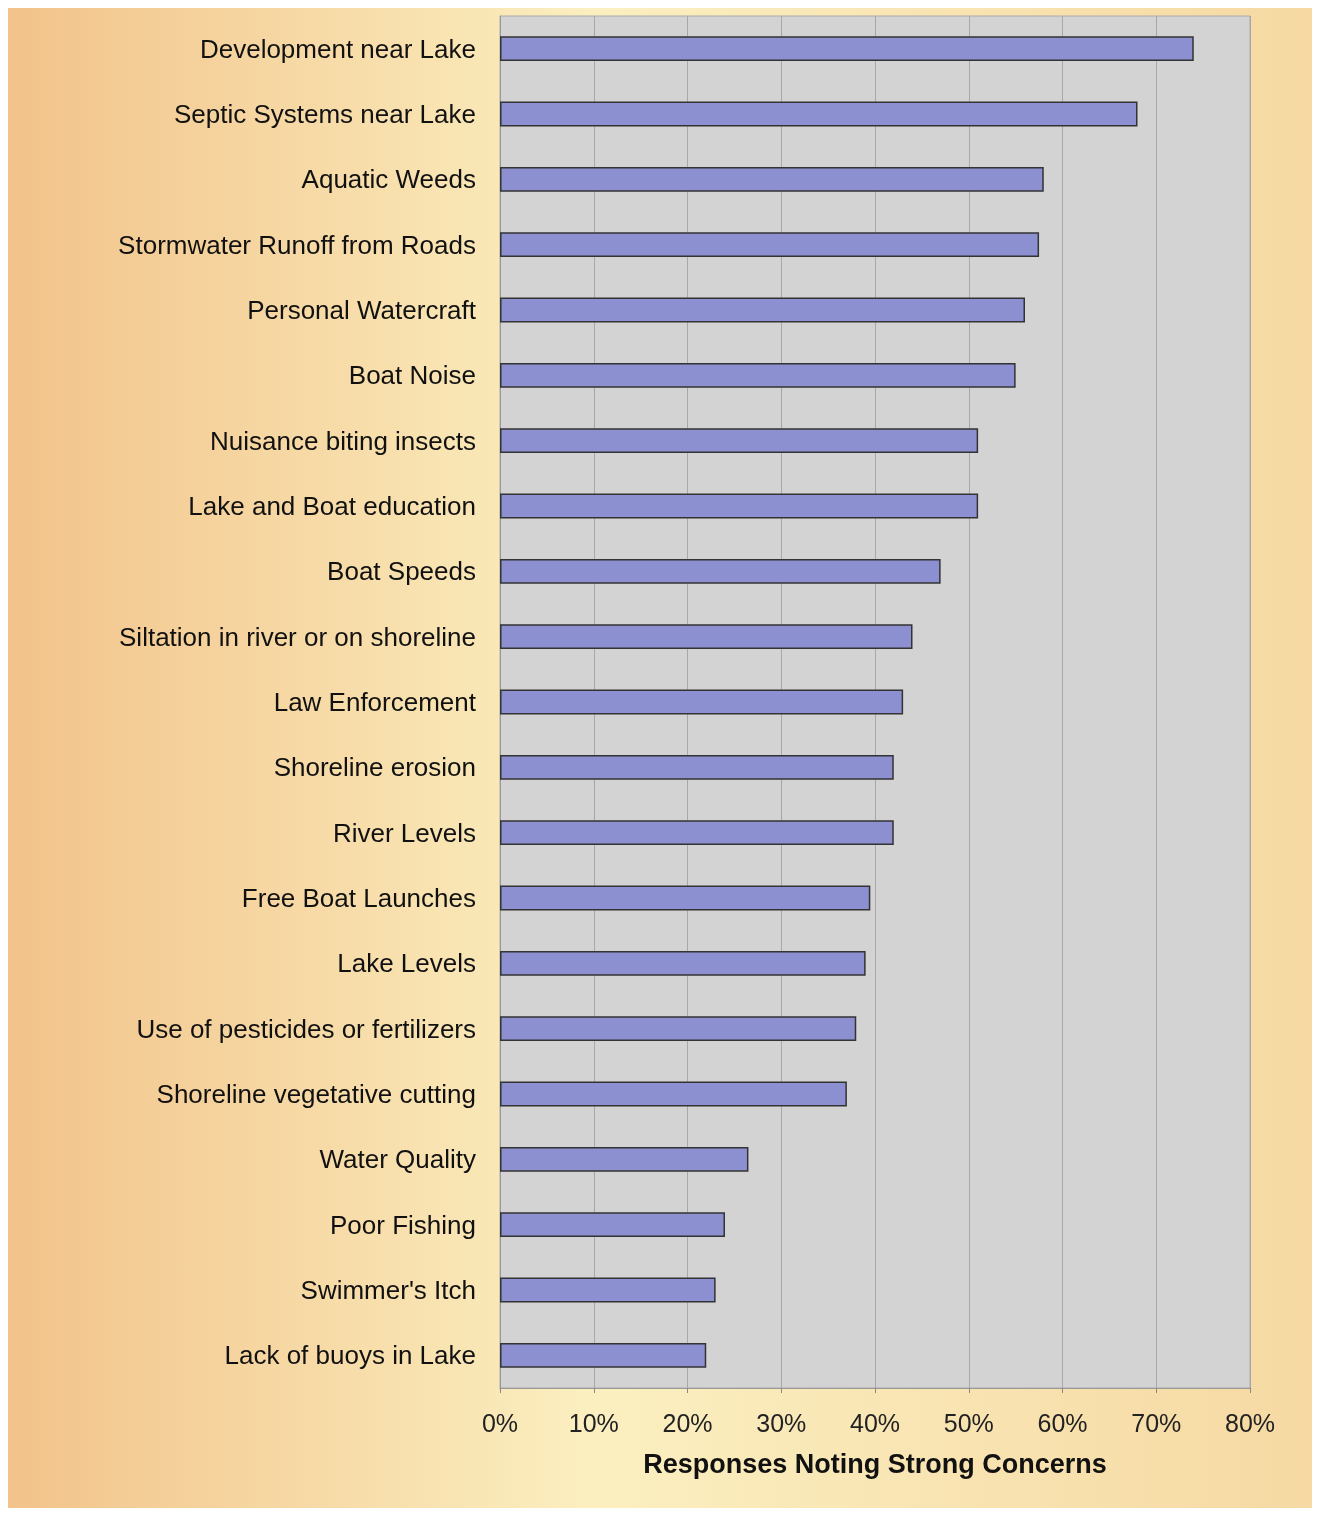 Image resolution: width=1320 pixels, height=1516 pixels. Describe the element at coordinates (1062, 1422) in the screenshot. I see `x-tick-label: 60%` at that location.